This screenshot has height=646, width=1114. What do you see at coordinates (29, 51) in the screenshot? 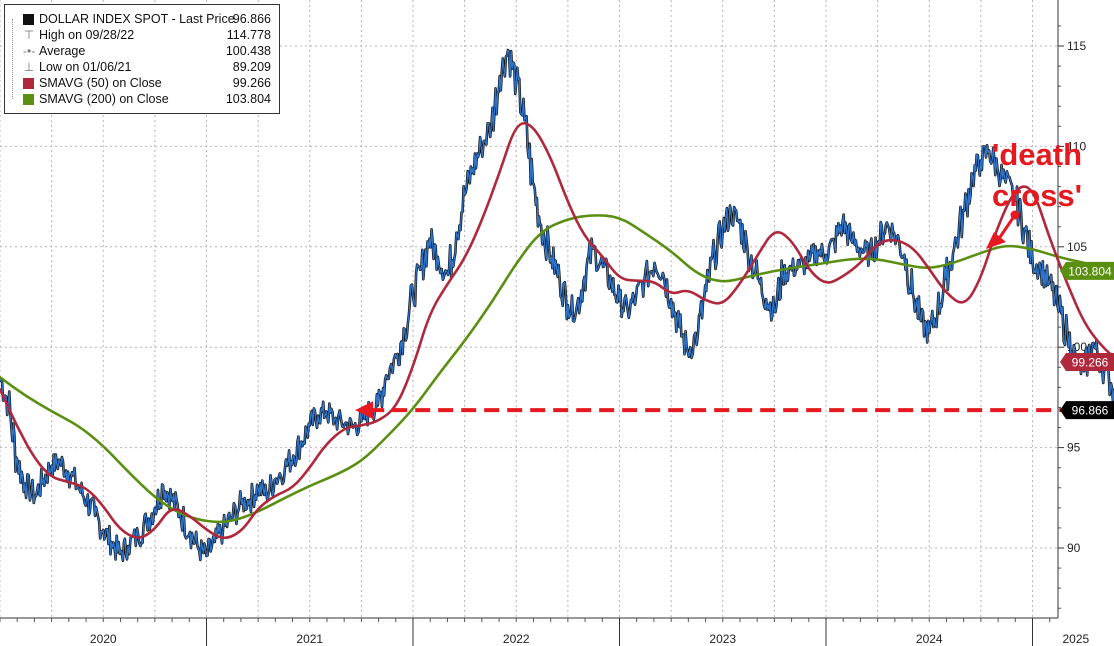
I see `average-marker-icon: -•-` at bounding box center [29, 51].